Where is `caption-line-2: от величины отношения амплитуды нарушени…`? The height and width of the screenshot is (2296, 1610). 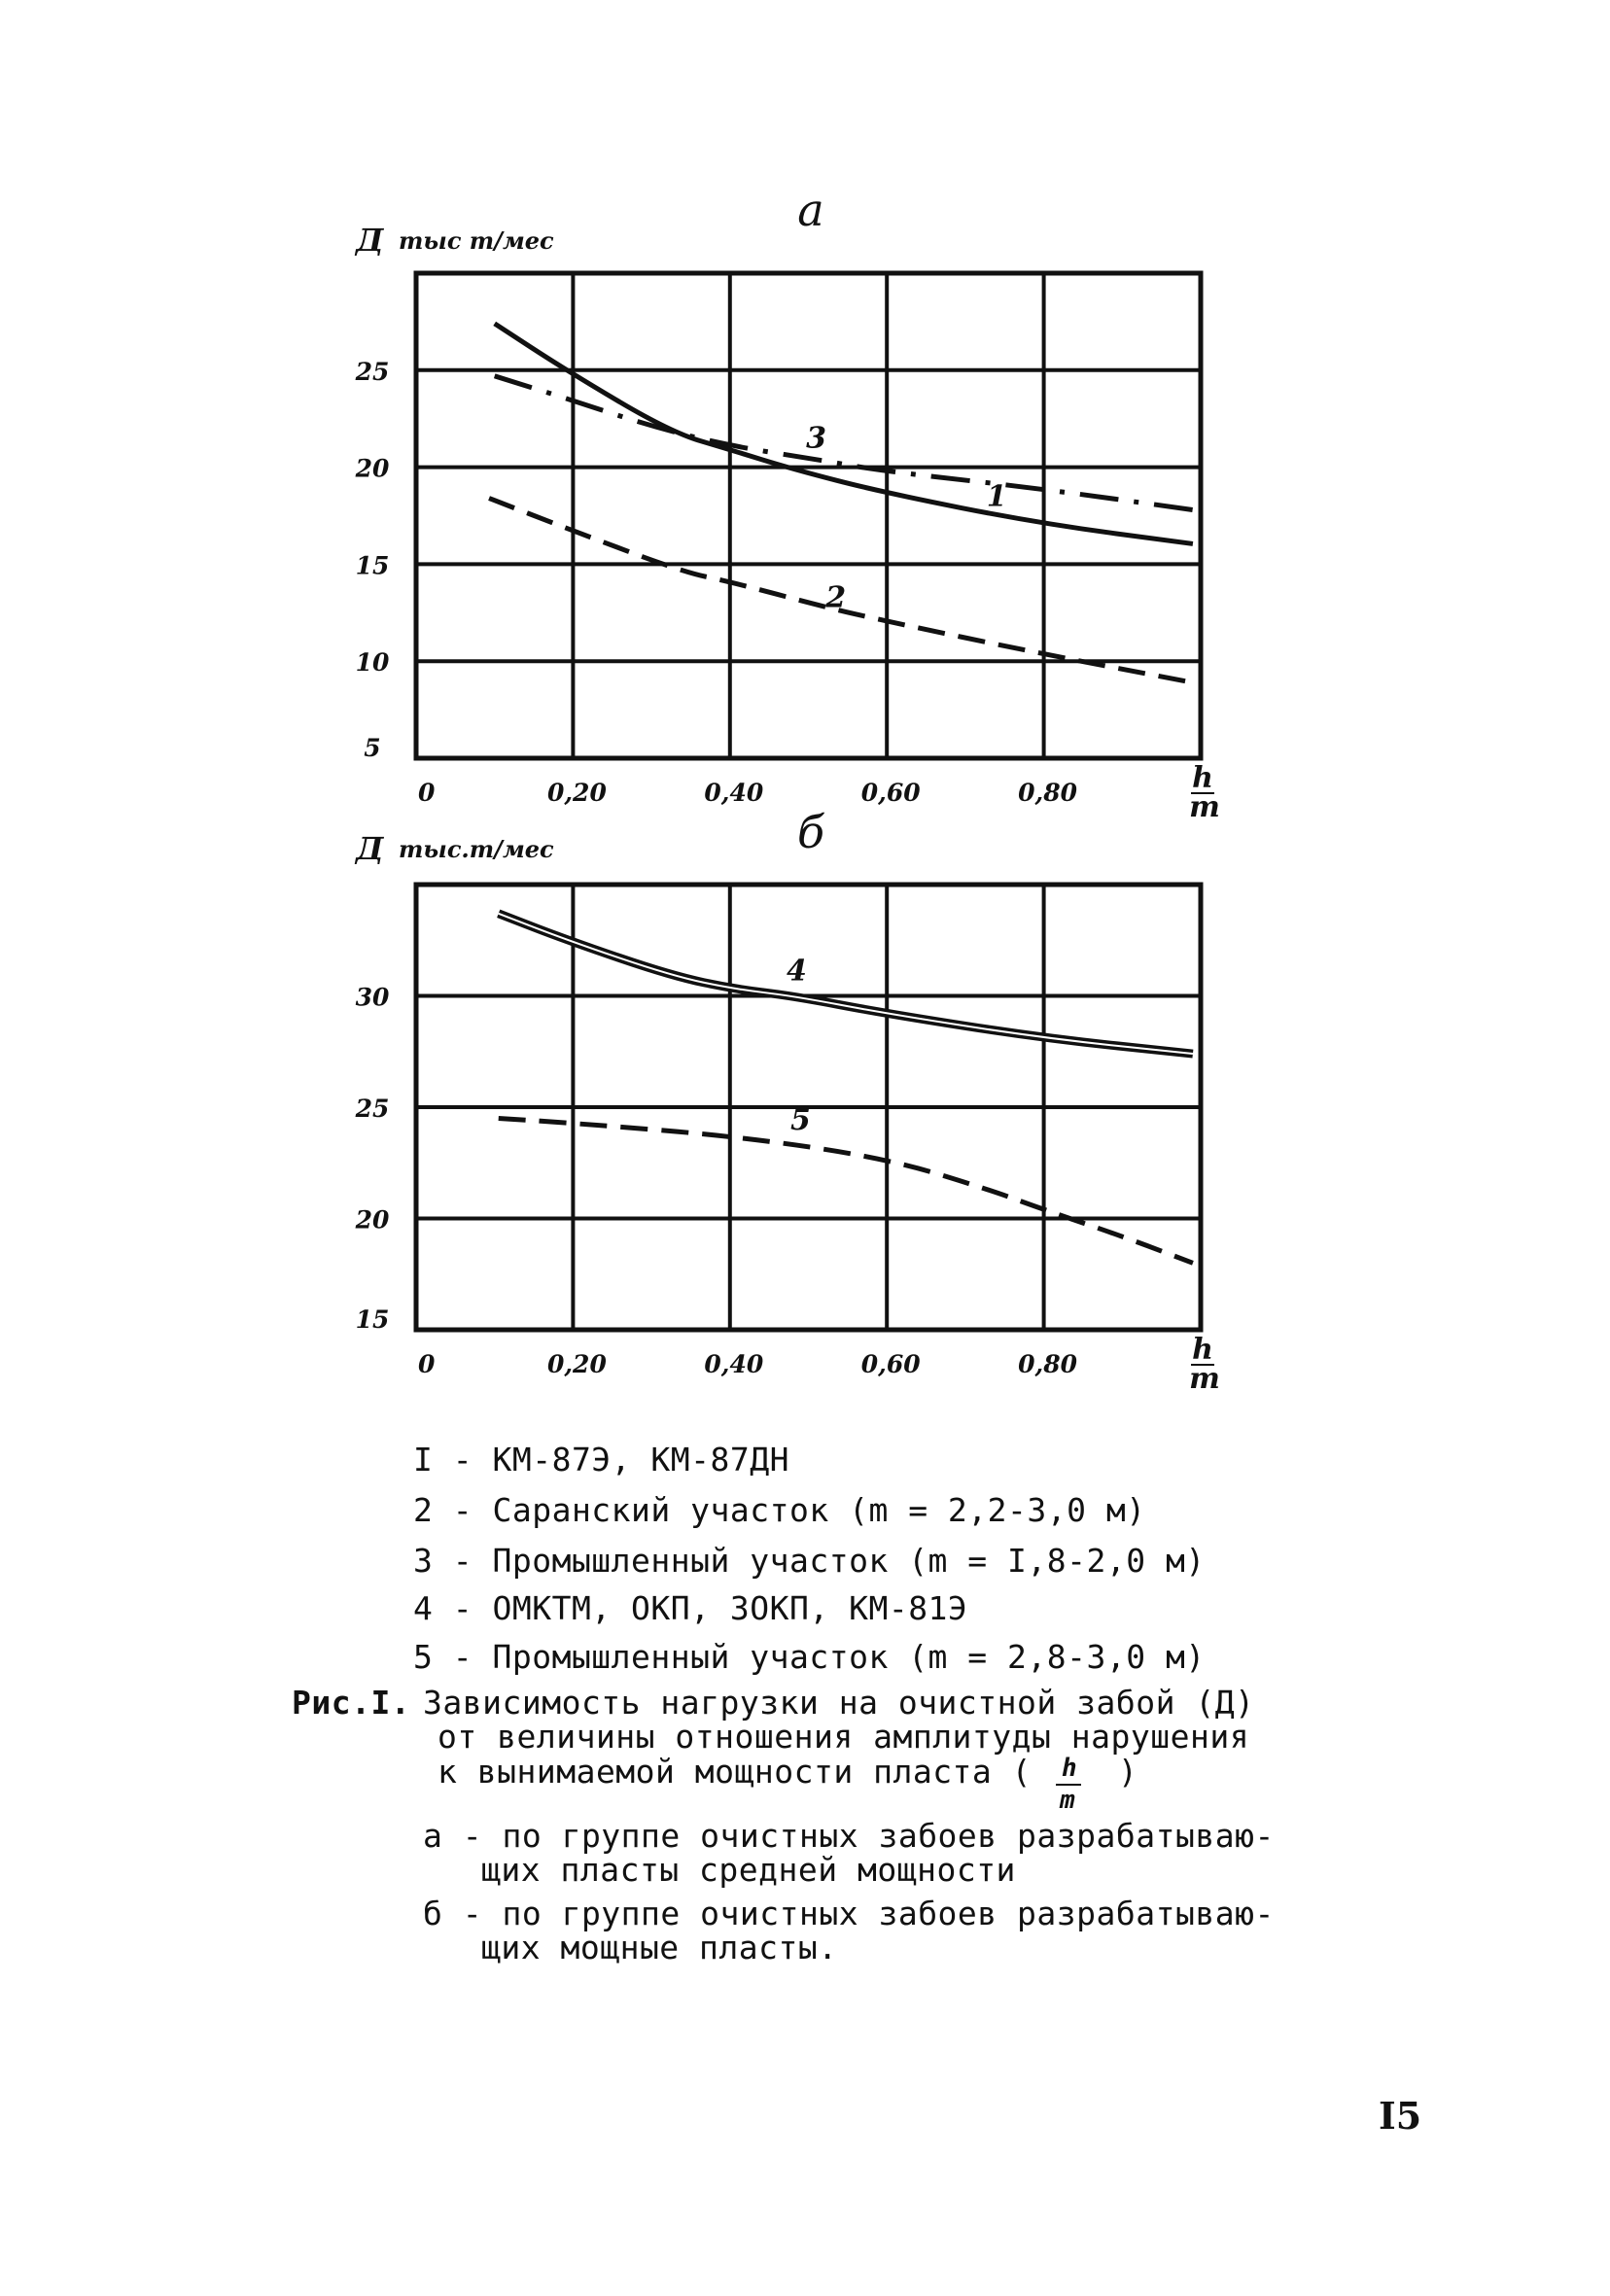
caption-line-2: от величины отношения амплитуды нарушени… is located at coordinates (844, 1737).